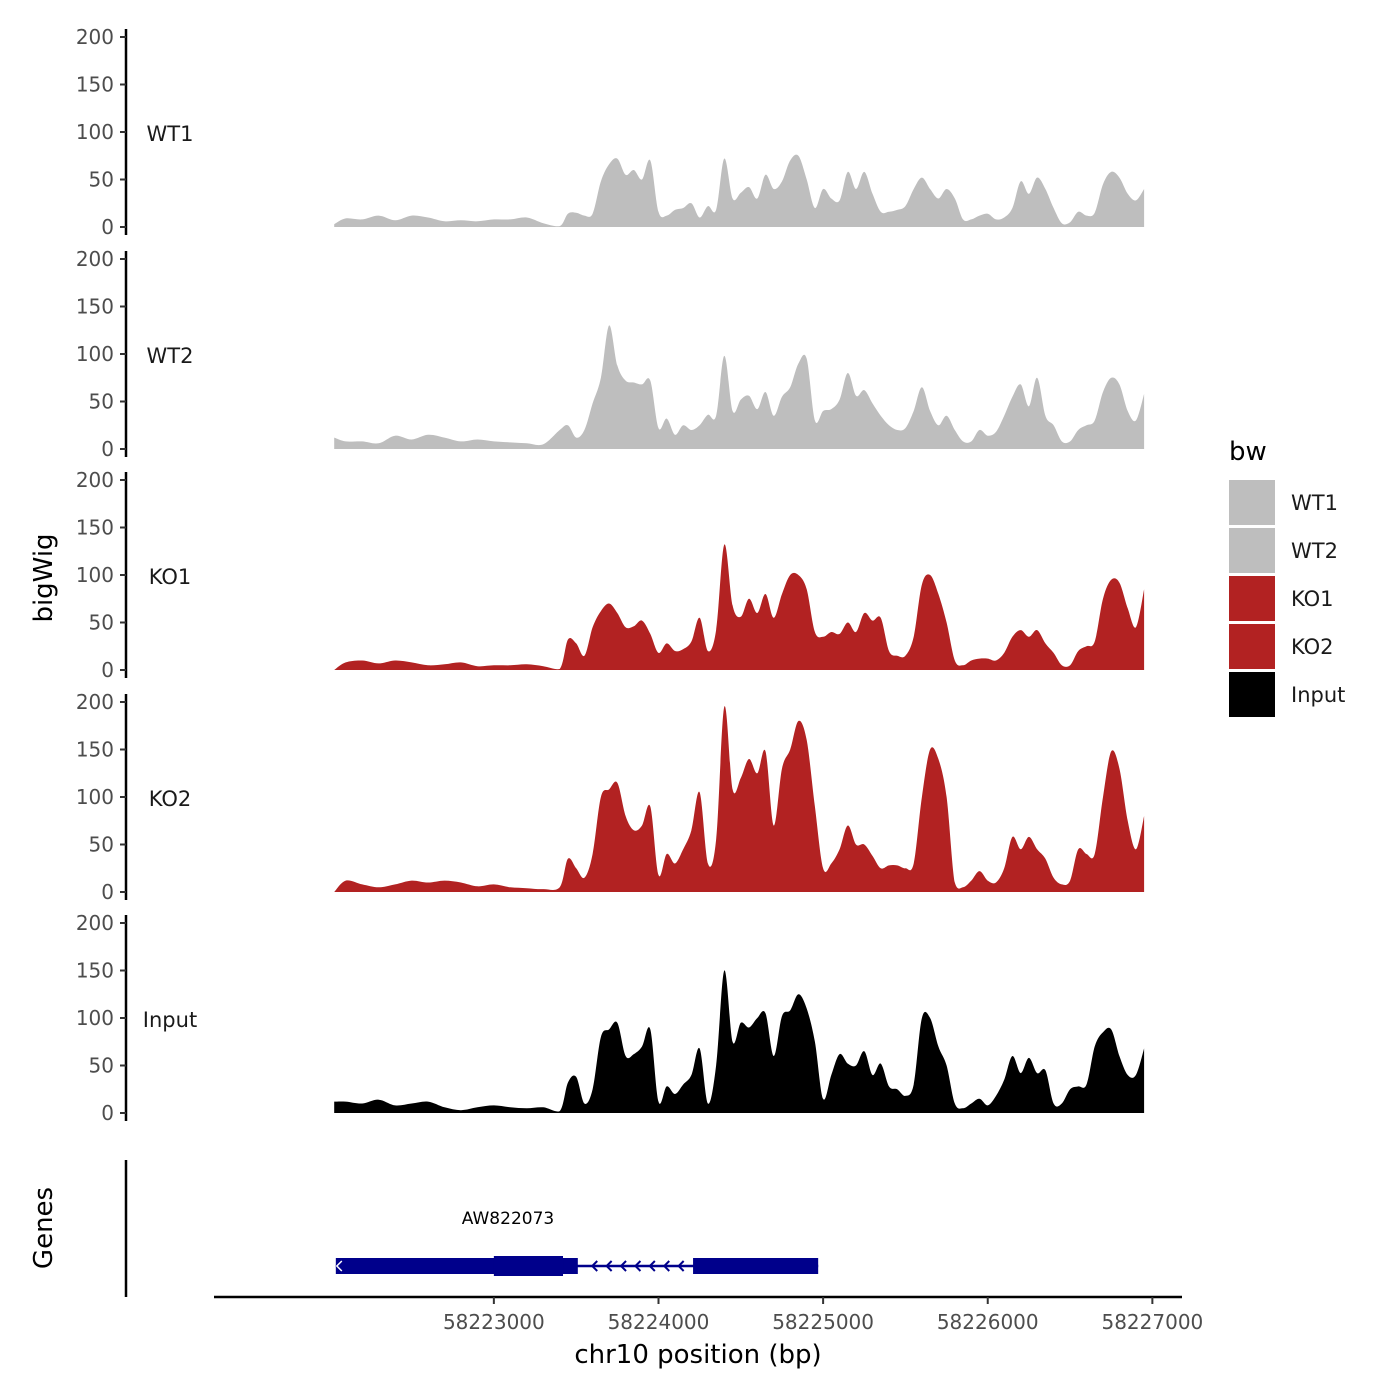  What do you see at coordinates (1314, 503) in the screenshot?
I see `legend-label: WT1` at bounding box center [1314, 503].